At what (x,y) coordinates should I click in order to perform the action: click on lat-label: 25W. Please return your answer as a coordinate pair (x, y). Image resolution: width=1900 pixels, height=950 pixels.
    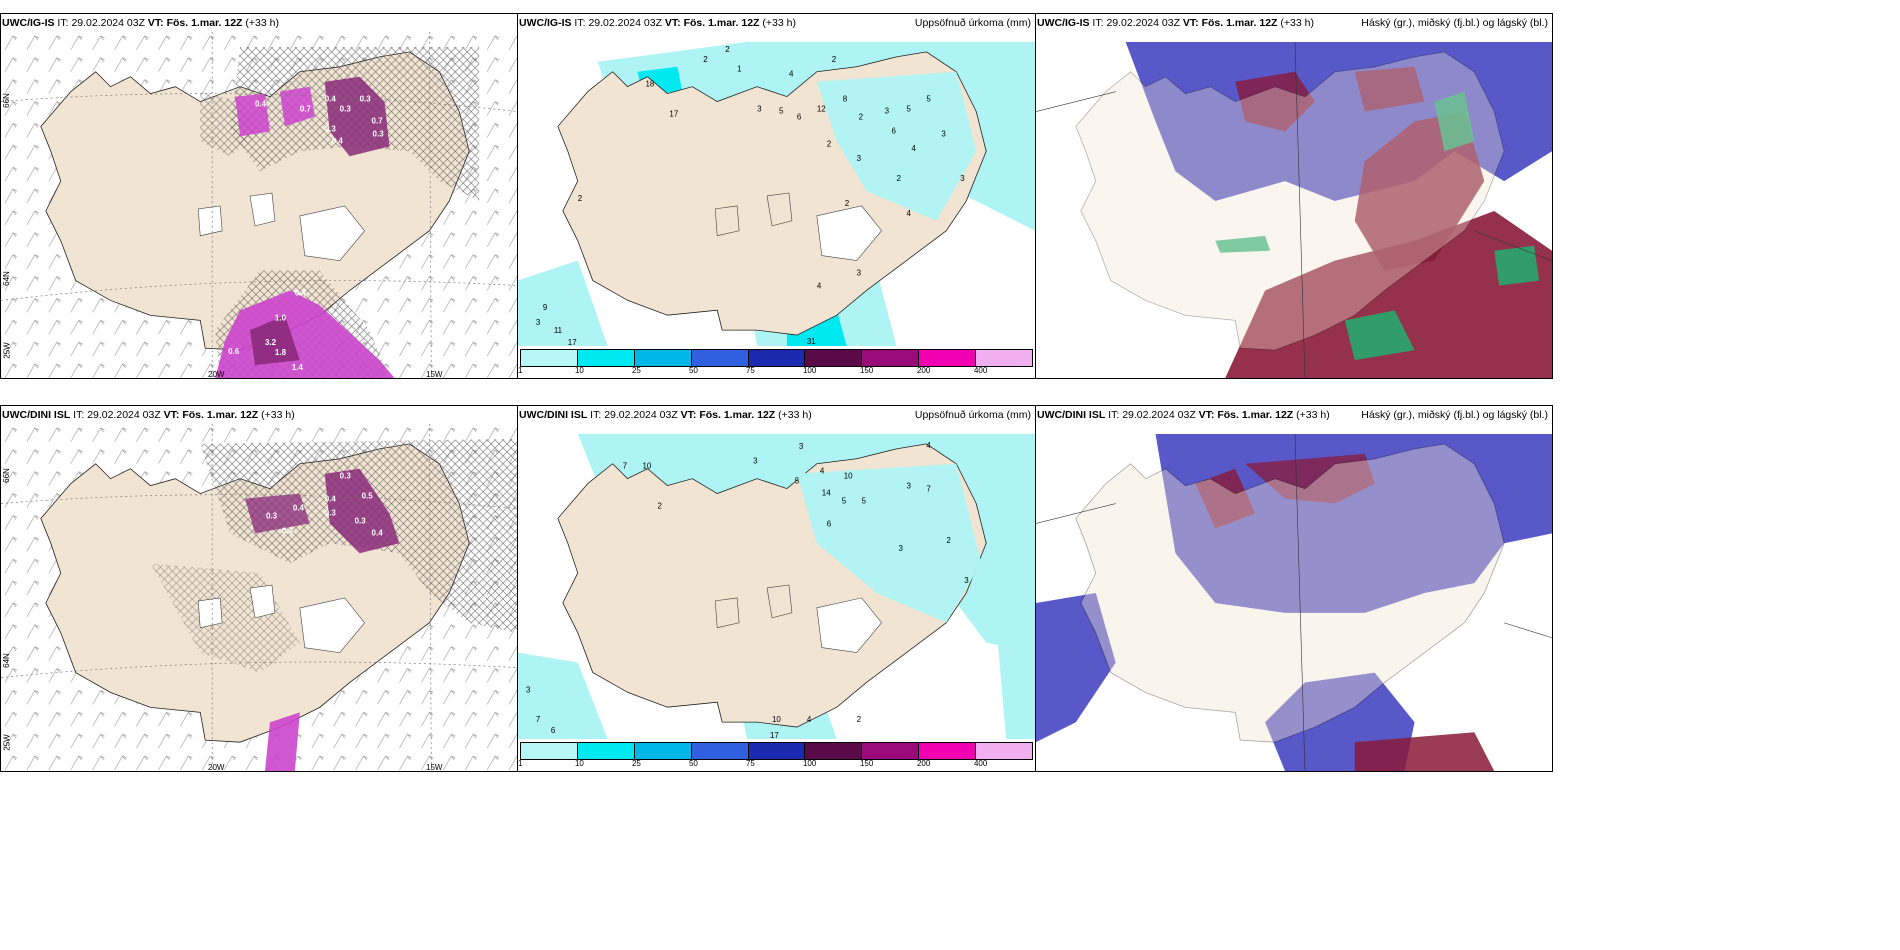
    Looking at the image, I should click on (7, 742).